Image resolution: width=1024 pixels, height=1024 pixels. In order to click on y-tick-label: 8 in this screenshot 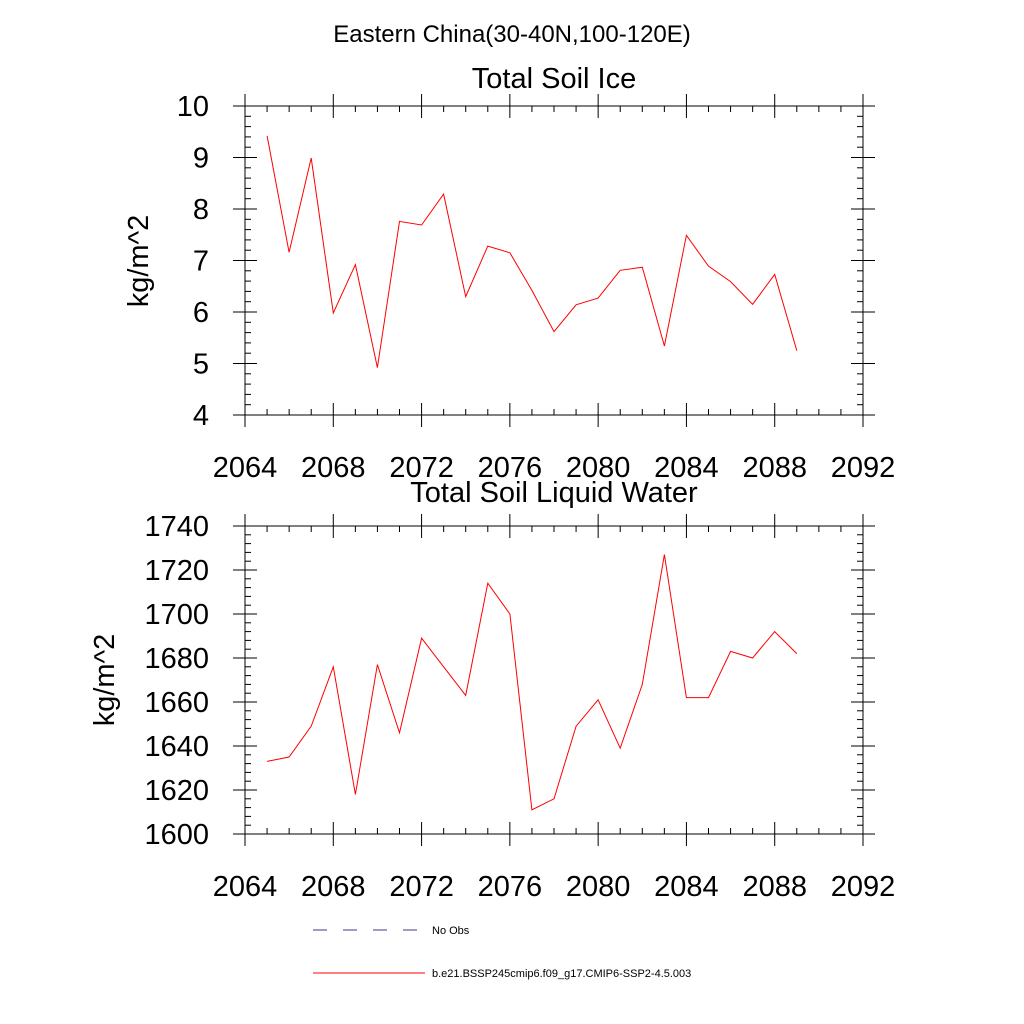, I will do `click(201, 210)`.